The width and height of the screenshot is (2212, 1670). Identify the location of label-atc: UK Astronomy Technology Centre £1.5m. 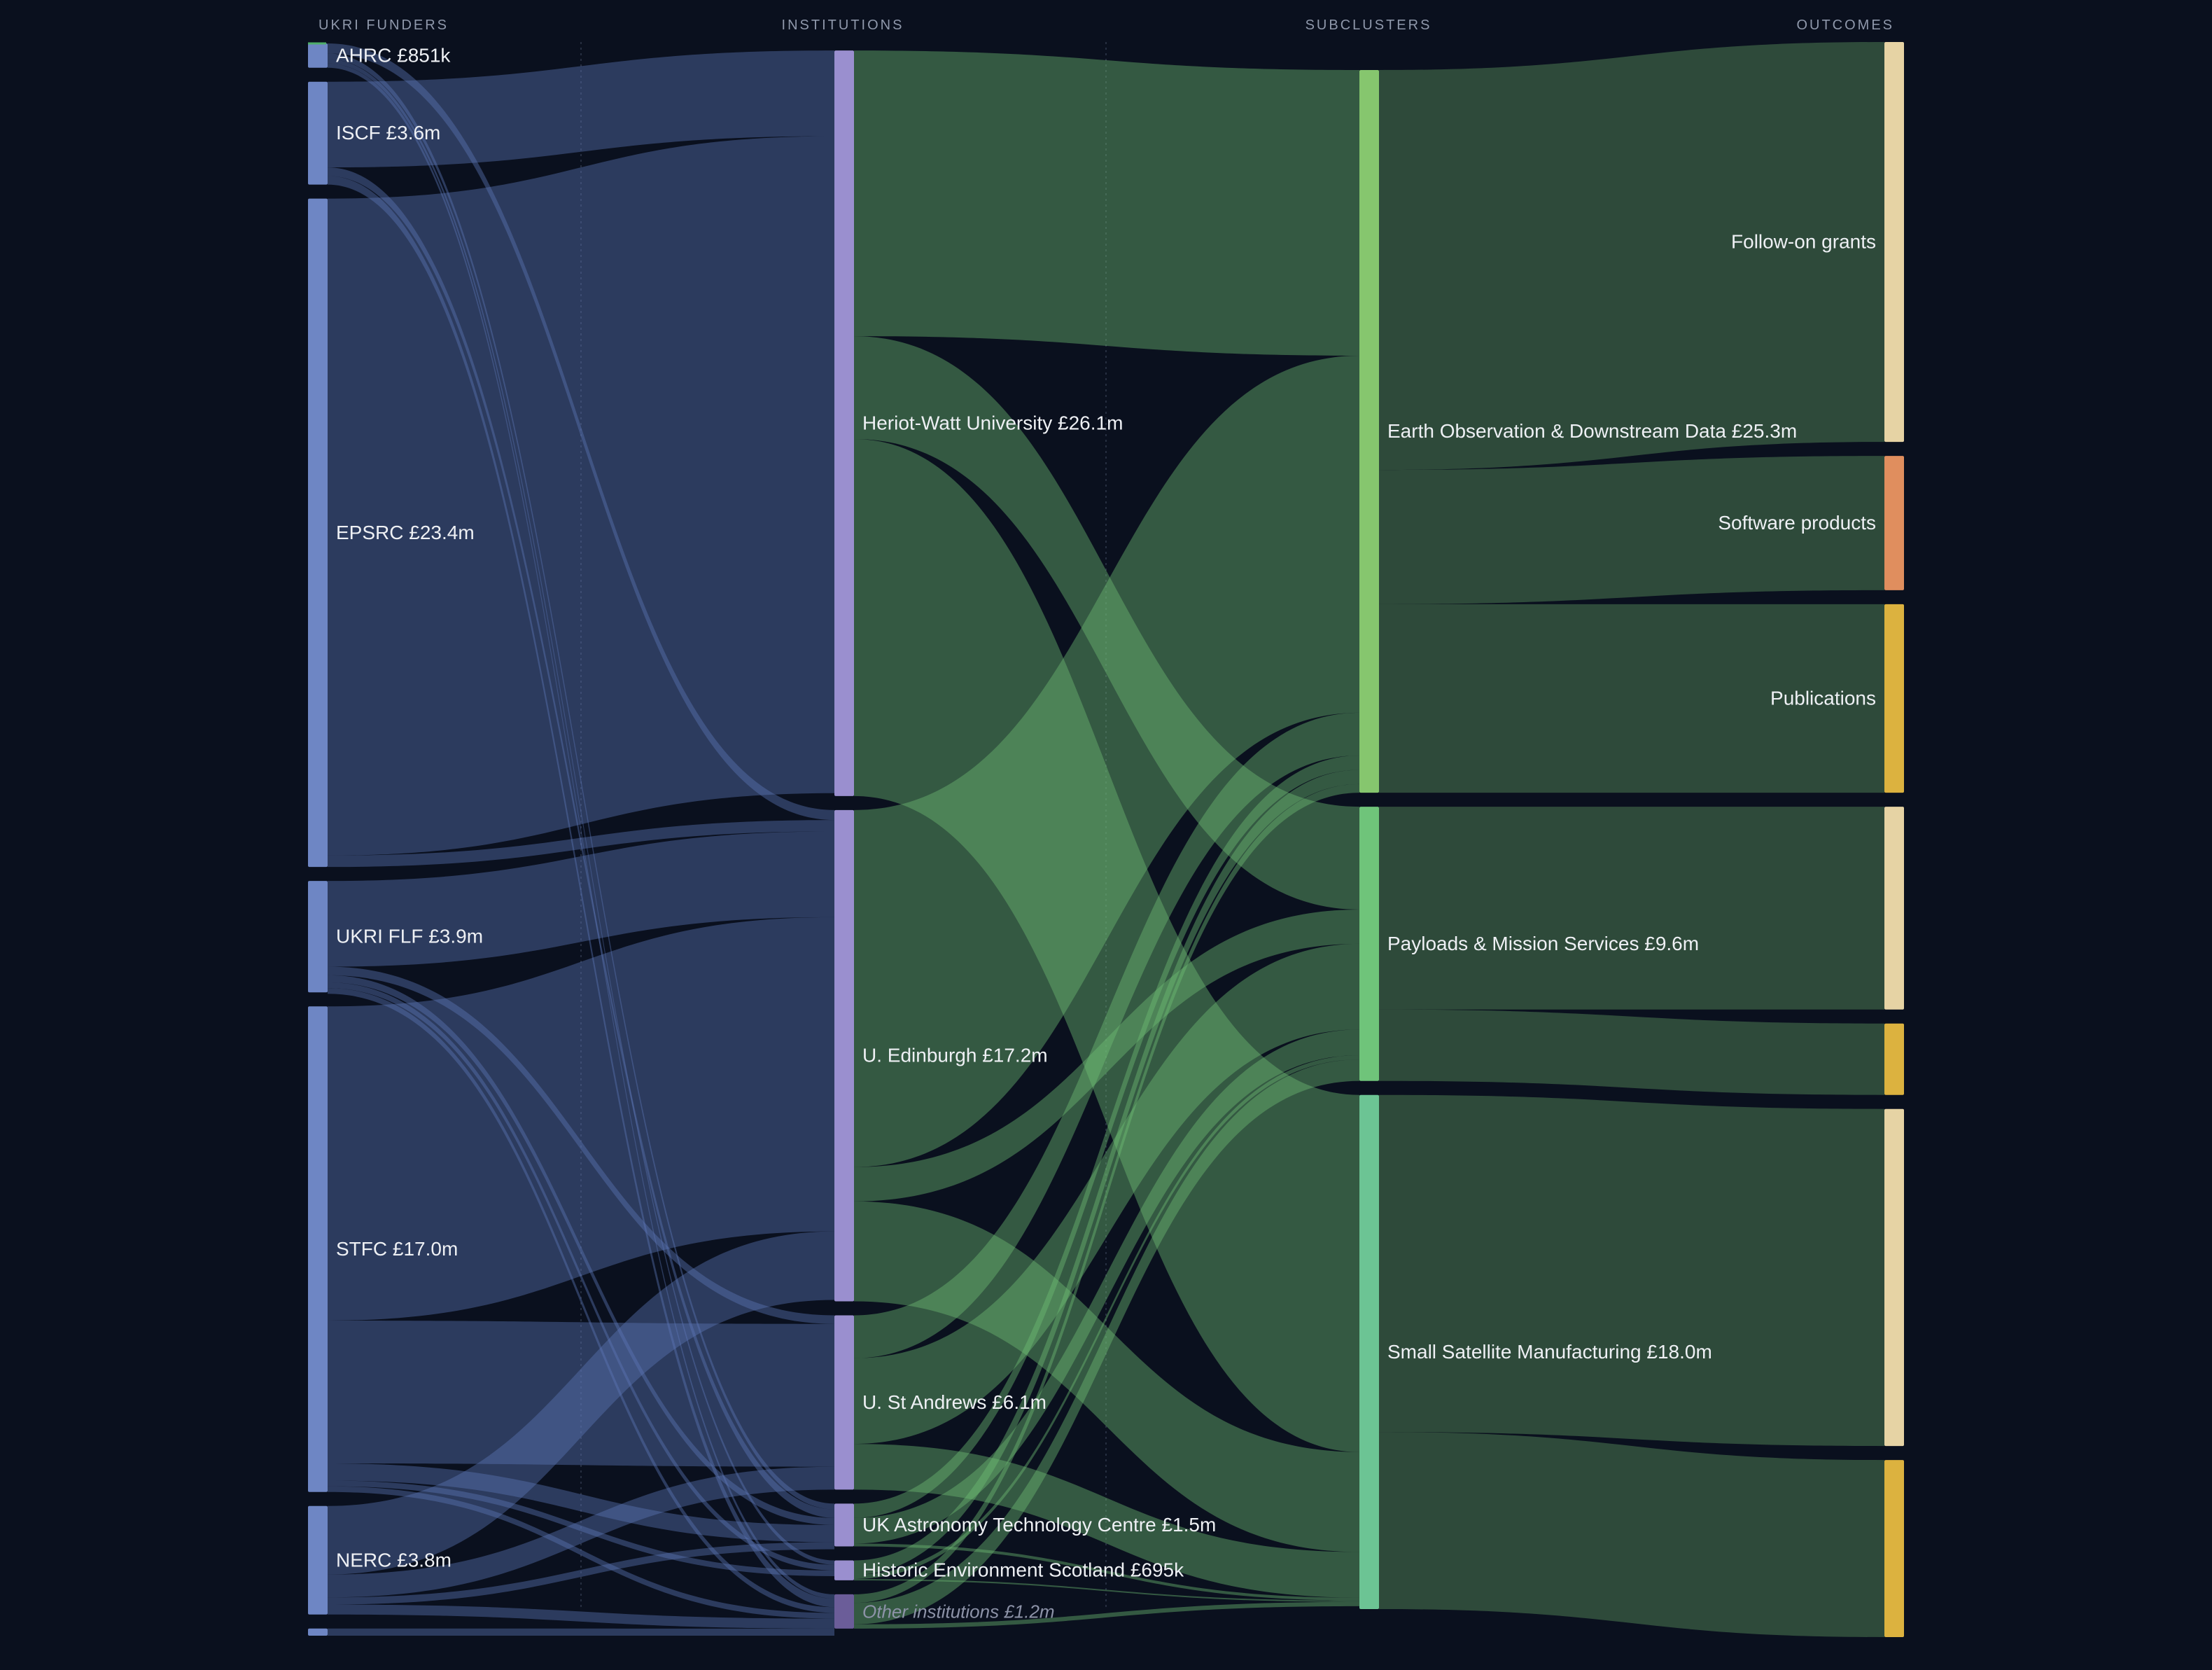
(1039, 1525).